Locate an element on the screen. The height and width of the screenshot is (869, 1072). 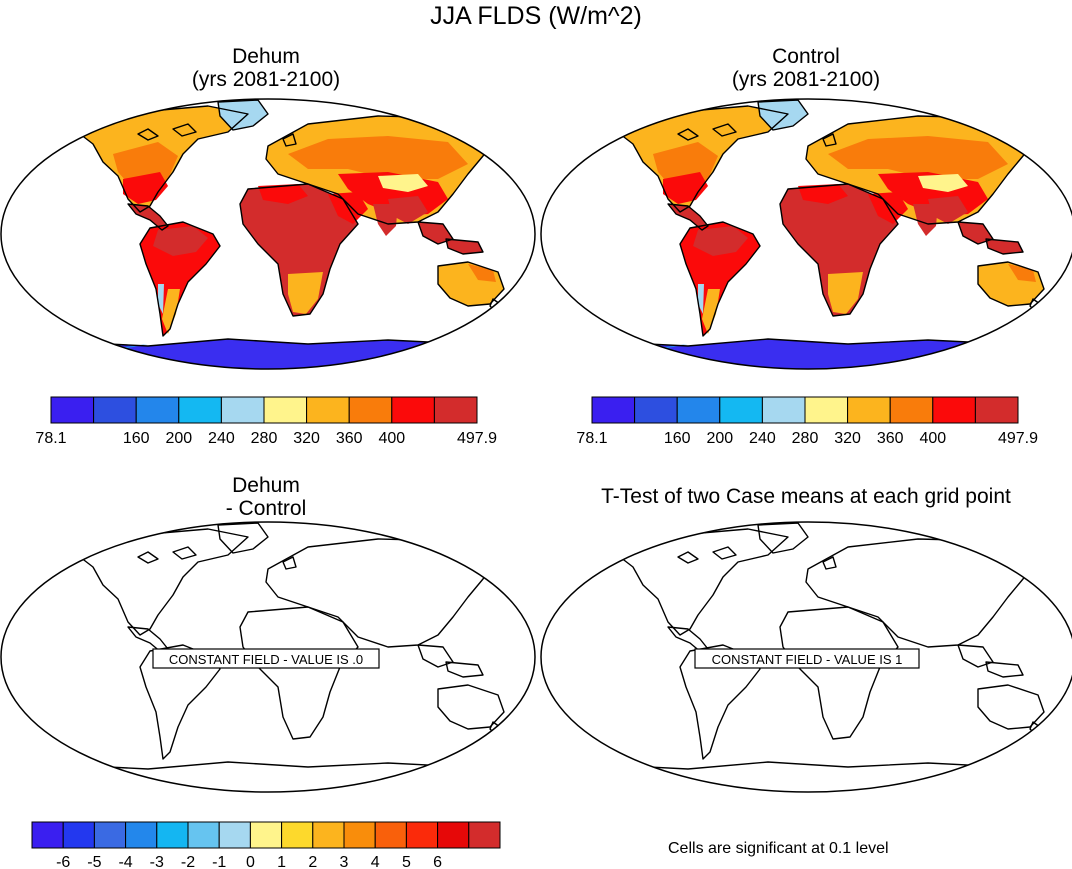
colorbar-tick-label: 3 is located at coordinates (344, 861).